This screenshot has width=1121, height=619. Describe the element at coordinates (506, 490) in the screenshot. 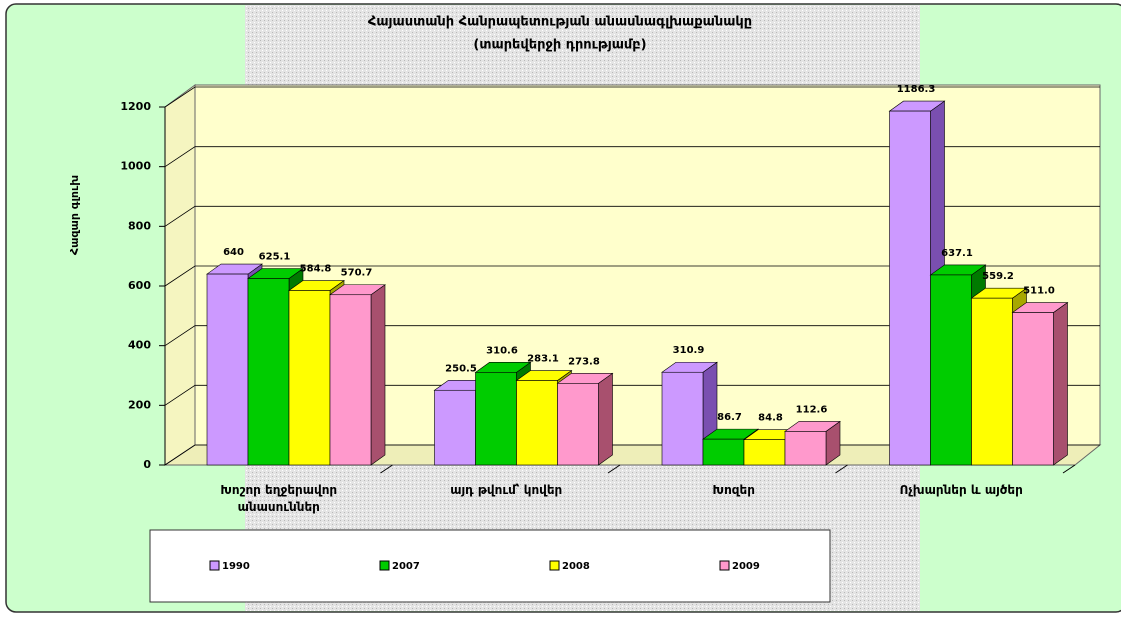

I see `x-tick-label: այդ թվում՝ կովեր` at that location.